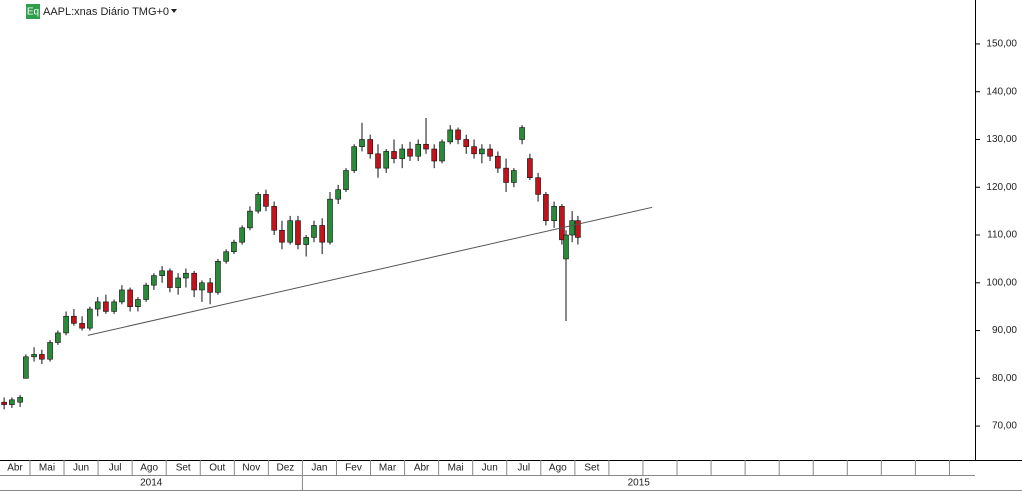 The height and width of the screenshot is (491, 1022). Describe the element at coordinates (285, 468) in the screenshot. I see `month-label: Dez` at that location.